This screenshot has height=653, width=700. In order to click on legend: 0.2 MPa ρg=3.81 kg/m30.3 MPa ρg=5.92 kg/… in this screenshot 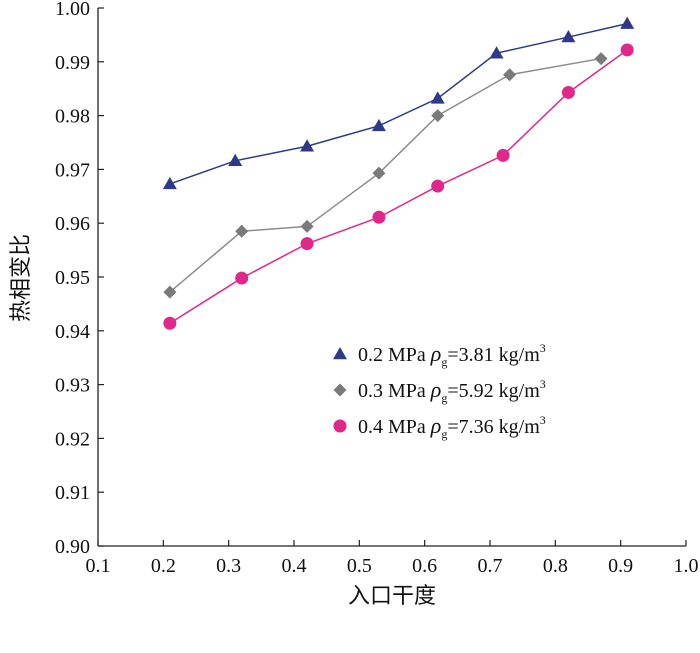, I will do `click(439, 391)`.